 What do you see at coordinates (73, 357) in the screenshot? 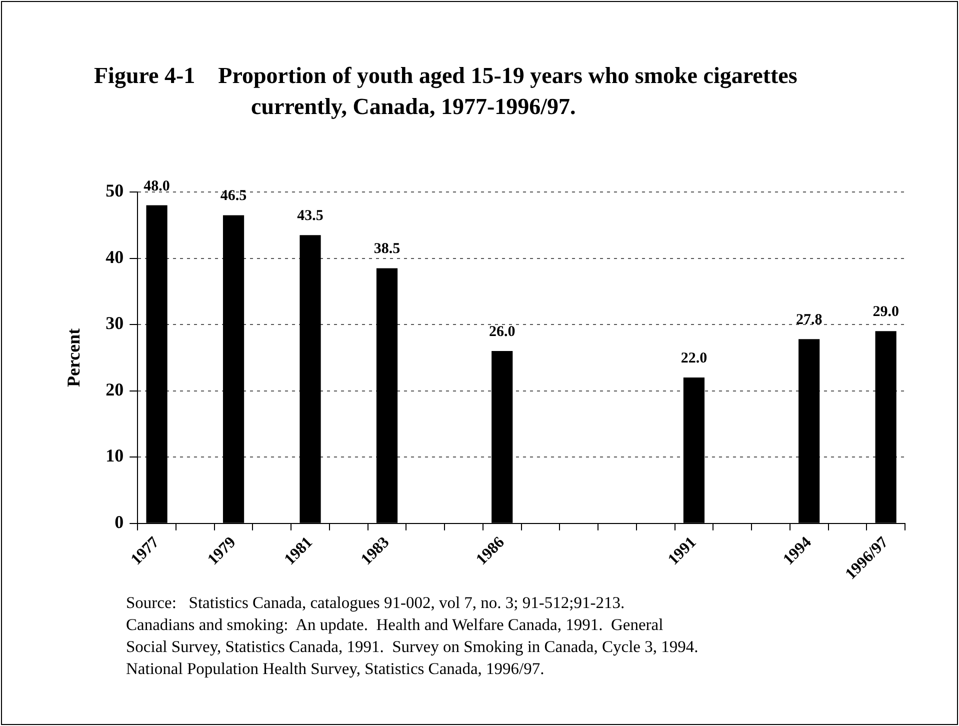
I see `y-axis-title: Percent` at bounding box center [73, 357].